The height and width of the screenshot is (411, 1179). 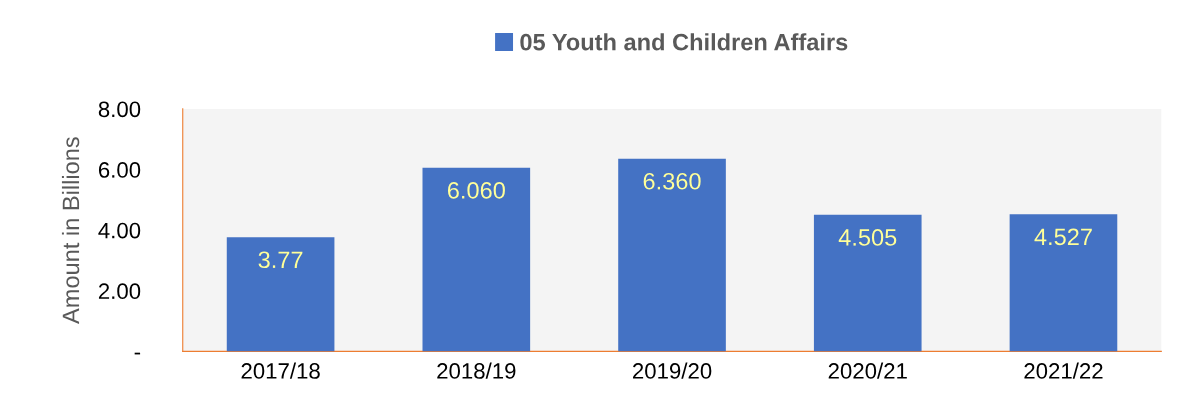 What do you see at coordinates (280, 260) in the screenshot?
I see `data-label: 3.77` at bounding box center [280, 260].